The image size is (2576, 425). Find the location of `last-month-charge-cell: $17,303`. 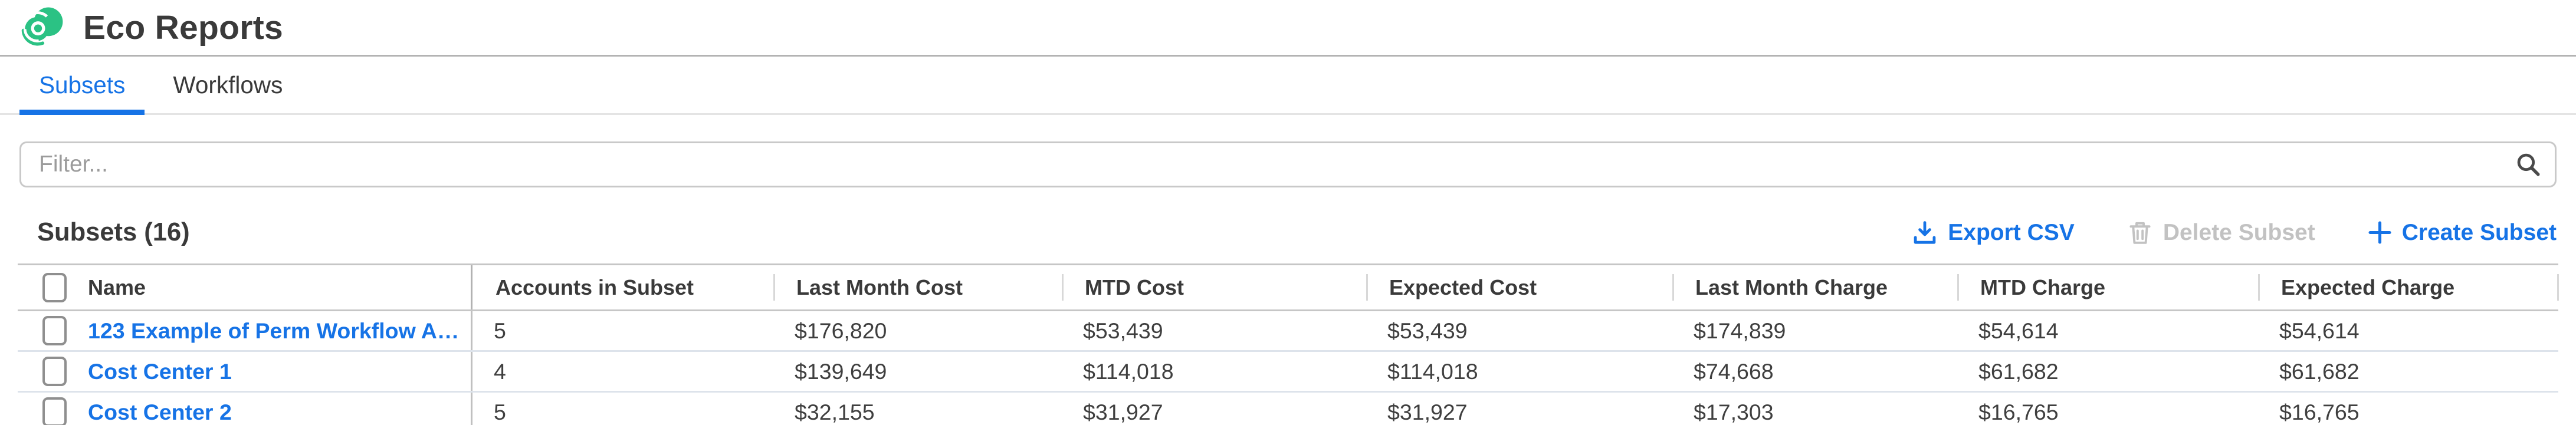

last-month-charge-cell: $17,303 is located at coordinates (1734, 411).